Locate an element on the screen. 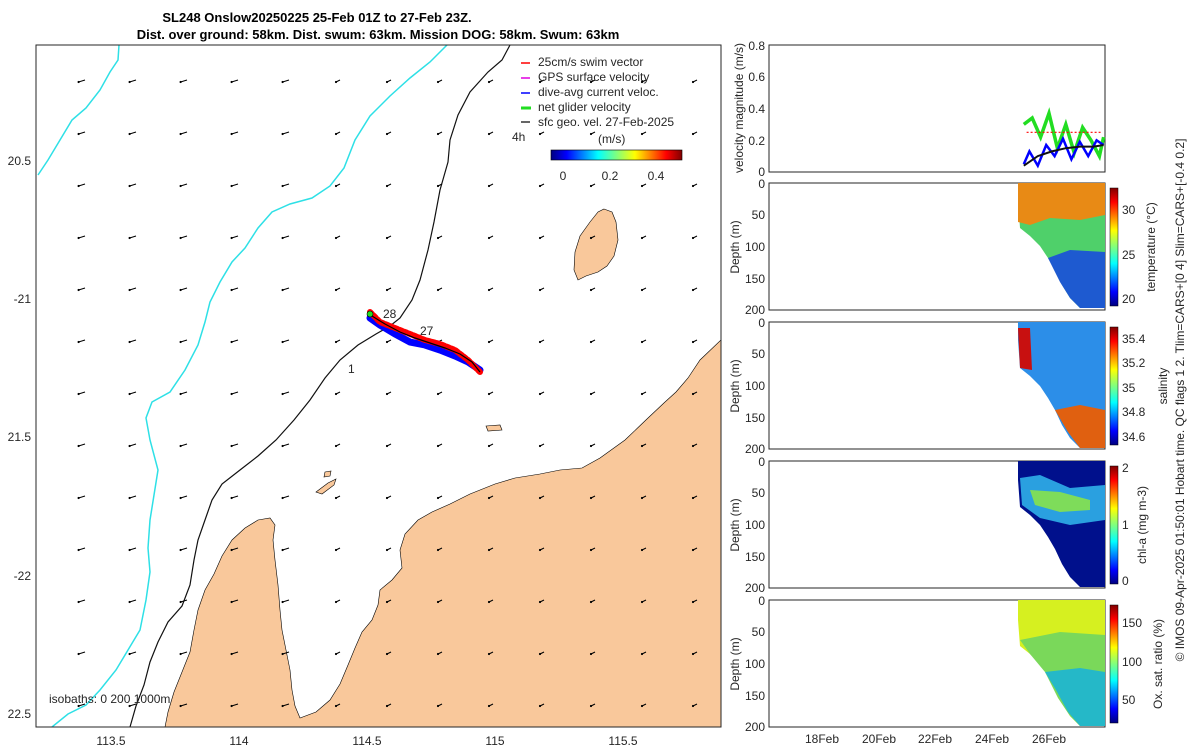  salinity-y-tick: 100 is located at coordinates (755, 386).